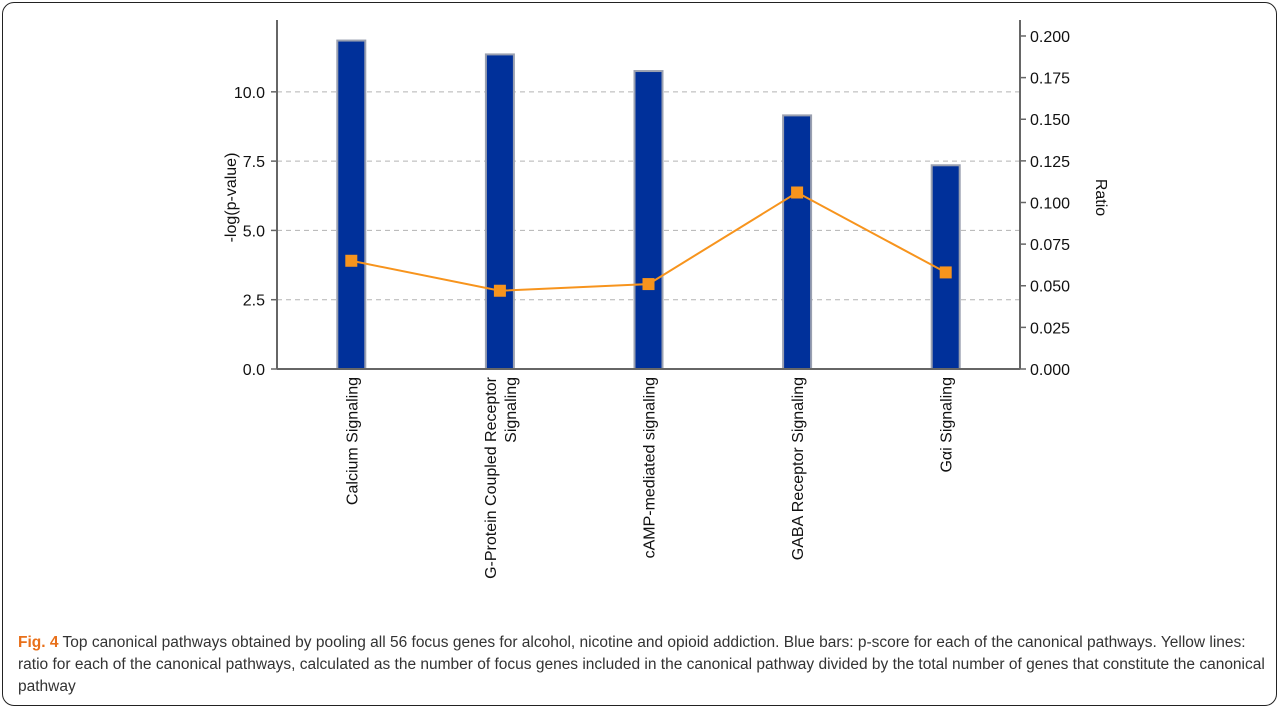 The image size is (1281, 710). Describe the element at coordinates (1100, 197) in the screenshot. I see `y-axis-title-right: Ratio` at that location.